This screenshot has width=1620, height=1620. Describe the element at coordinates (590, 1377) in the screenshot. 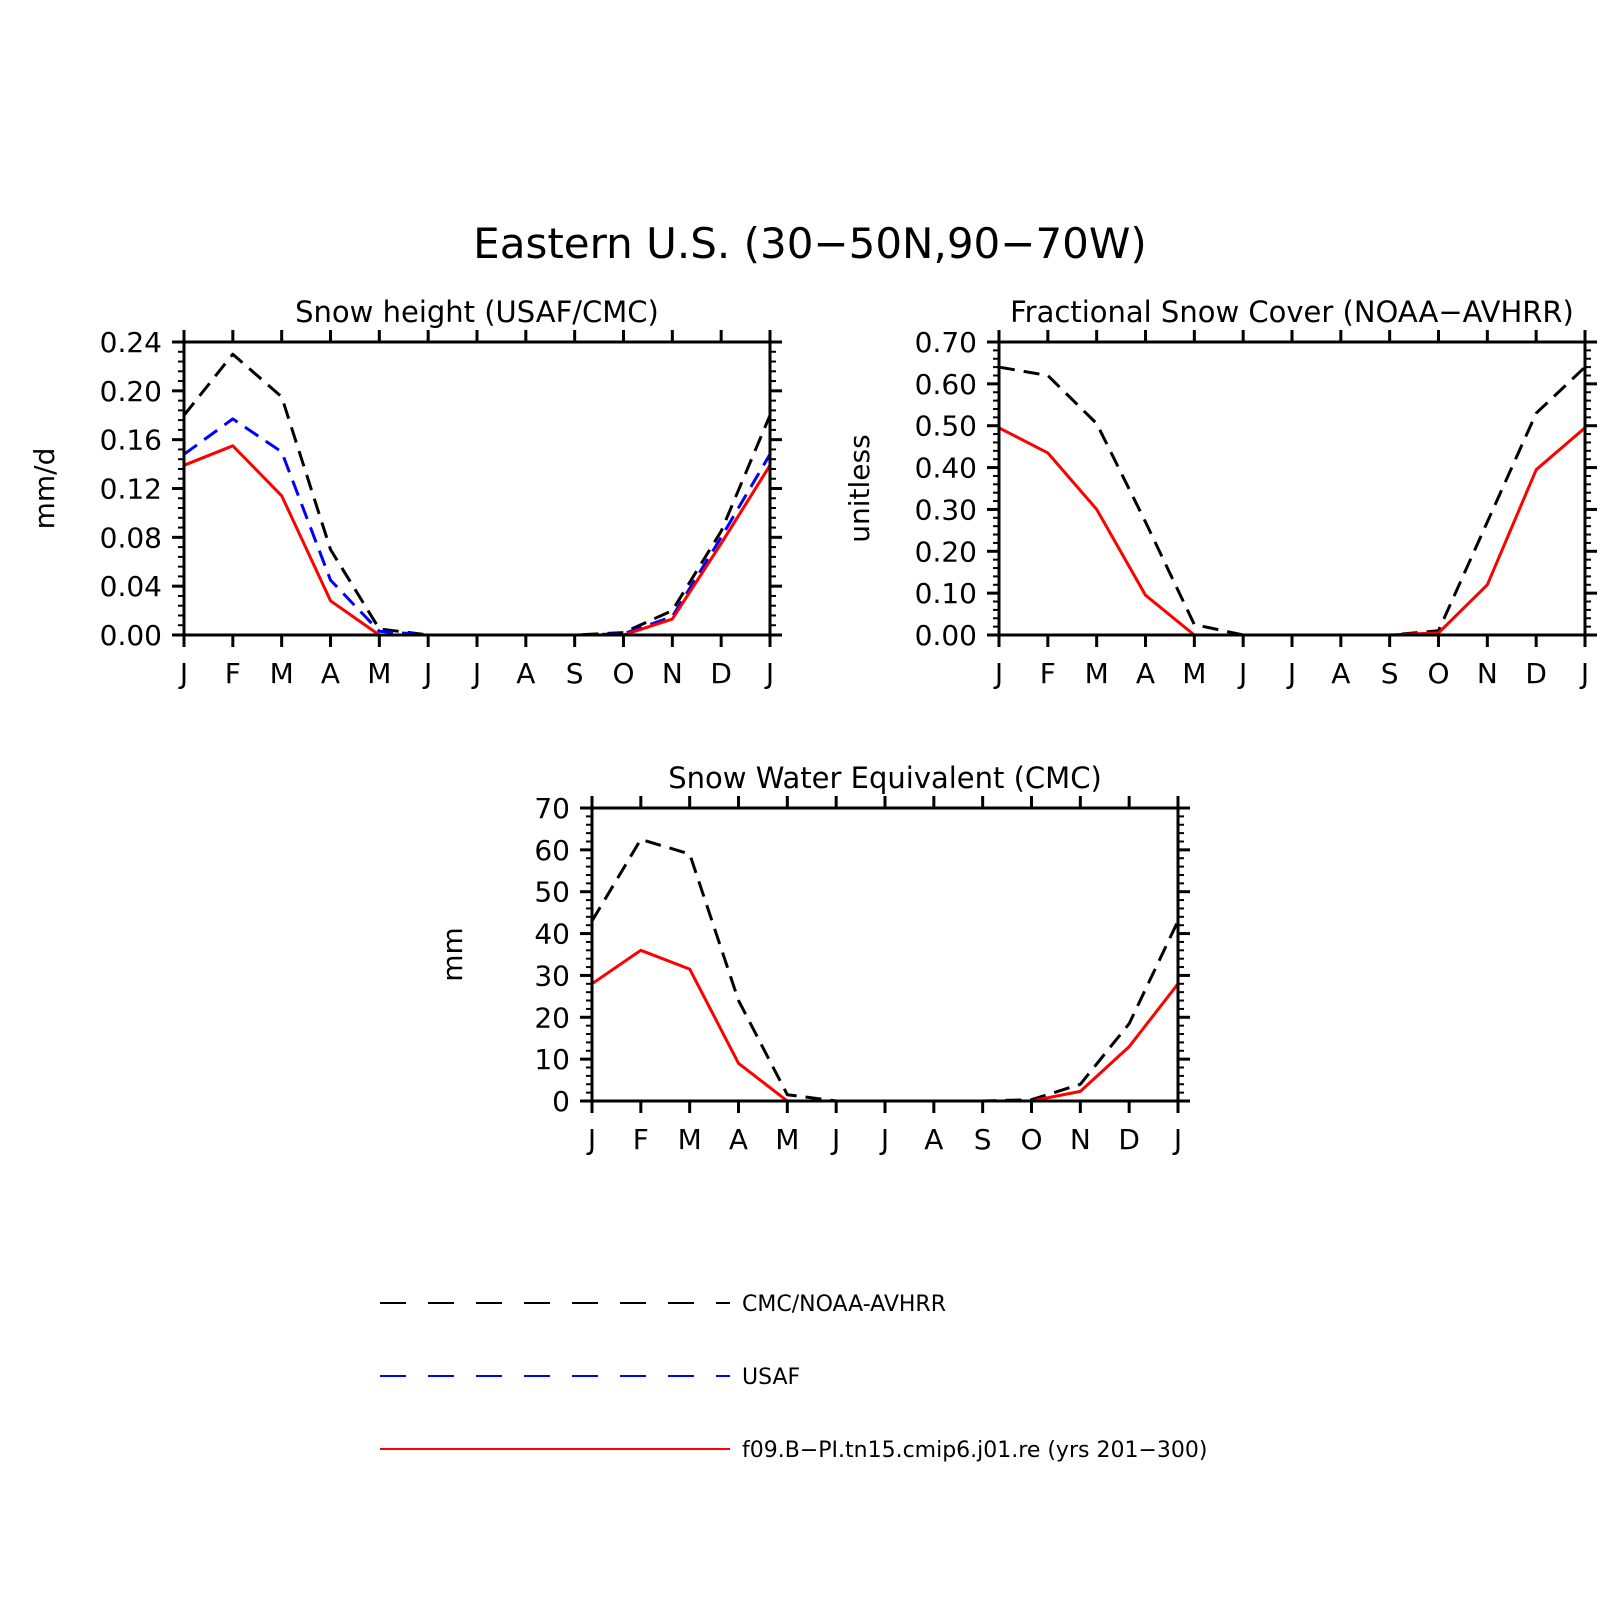

I see `legend-entry: USAF` at that location.